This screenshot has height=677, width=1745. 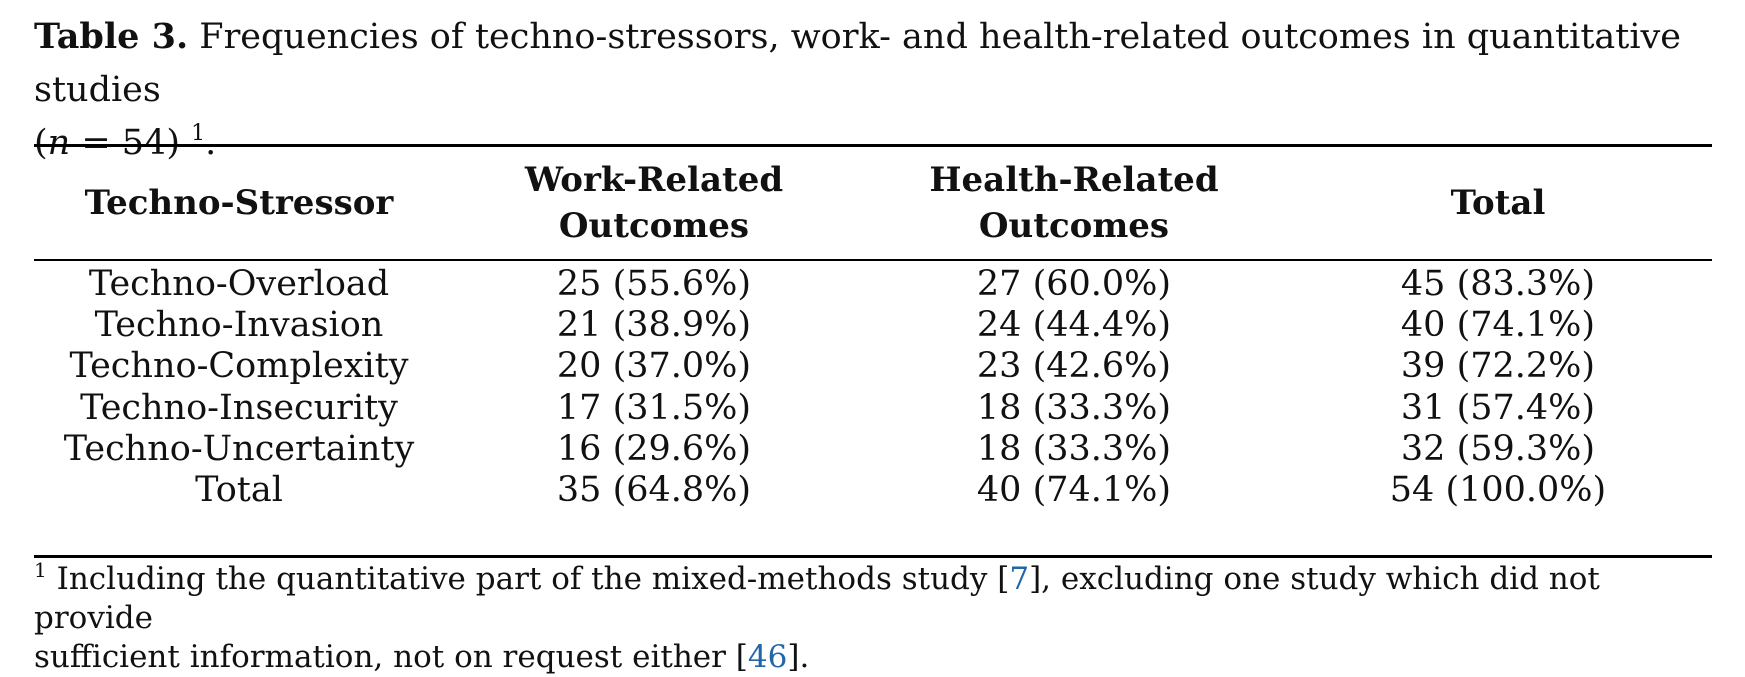 What do you see at coordinates (41, 143) in the screenshot?
I see `caption-paren: (` at bounding box center [41, 143].